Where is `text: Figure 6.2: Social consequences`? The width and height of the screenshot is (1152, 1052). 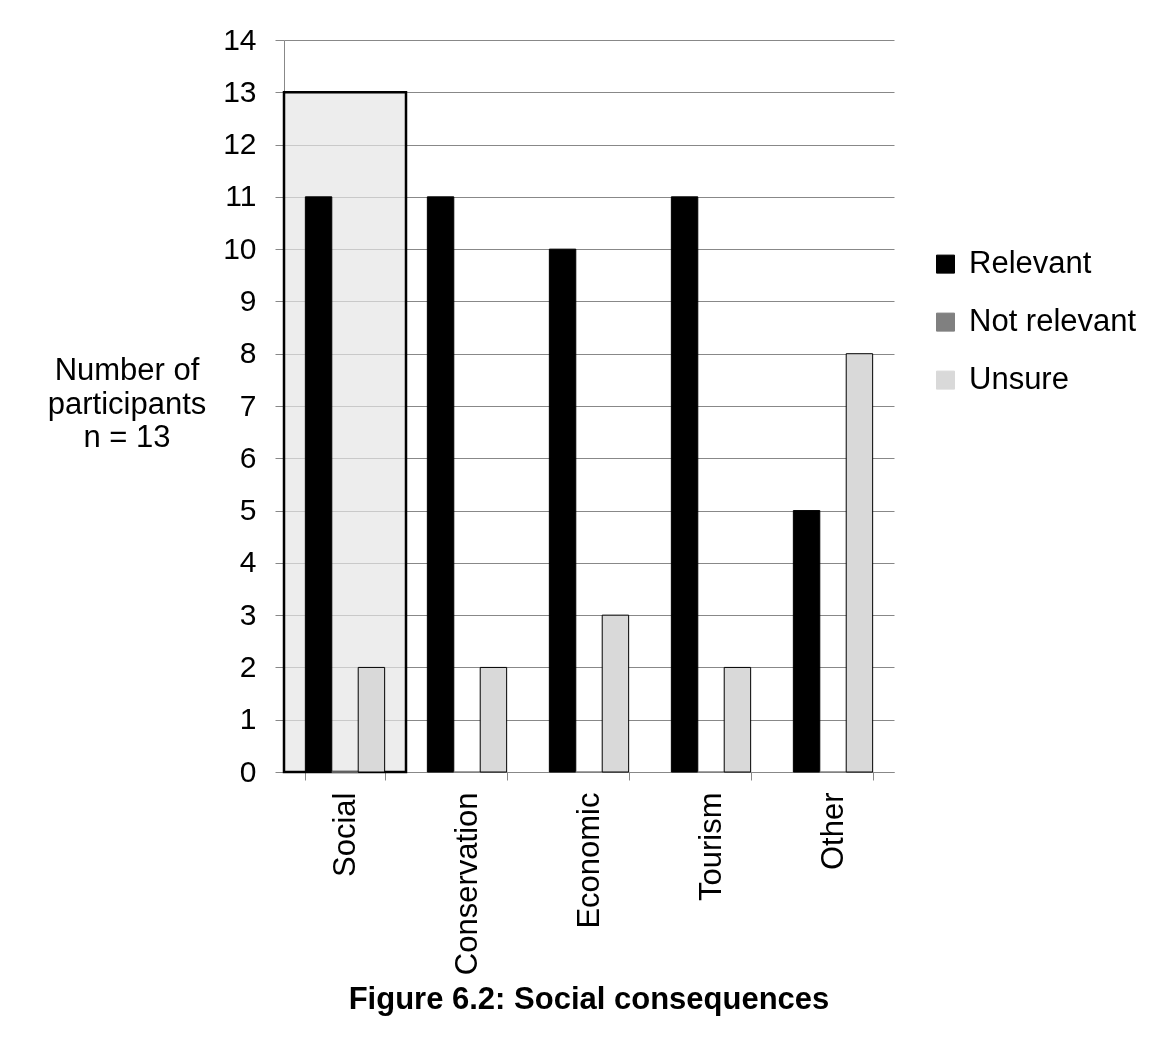 text: Figure 6.2: Social consequences is located at coordinates (589, 998).